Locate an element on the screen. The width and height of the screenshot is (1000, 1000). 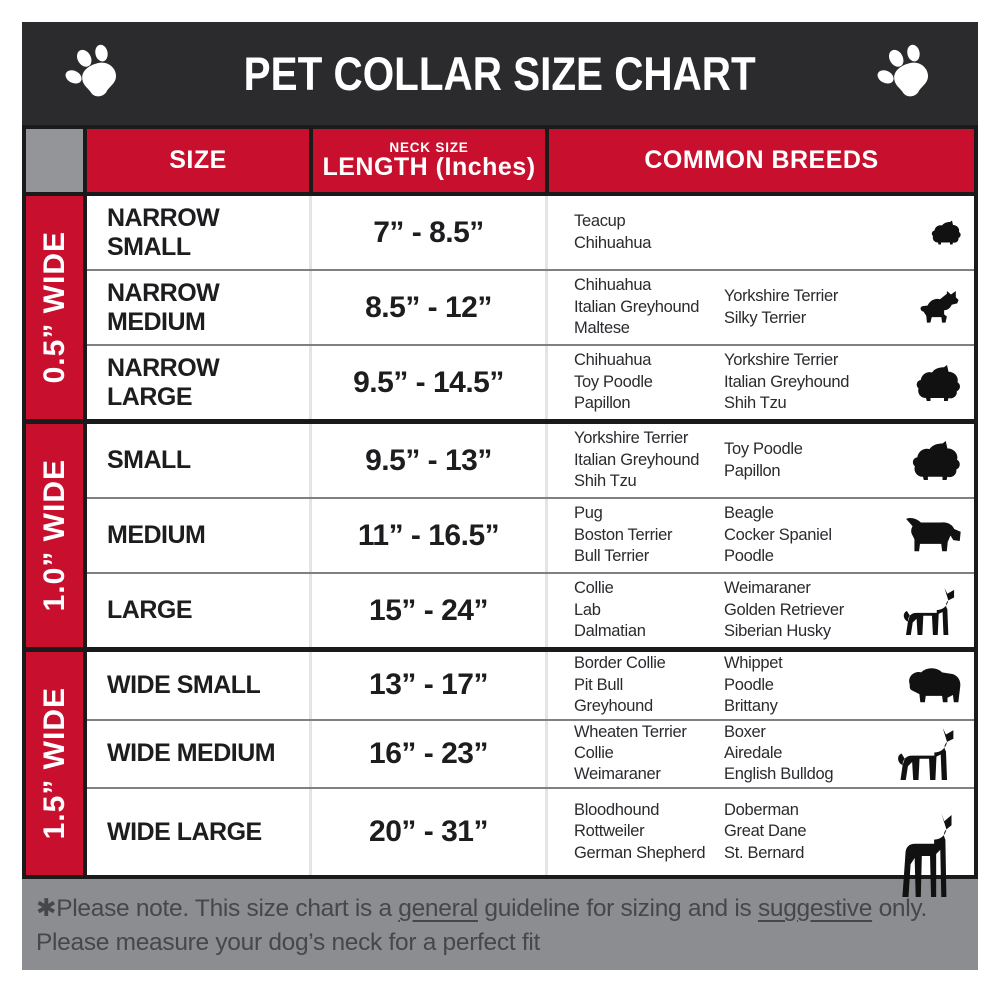
pekingese-icon is located at coordinates (936, 460).